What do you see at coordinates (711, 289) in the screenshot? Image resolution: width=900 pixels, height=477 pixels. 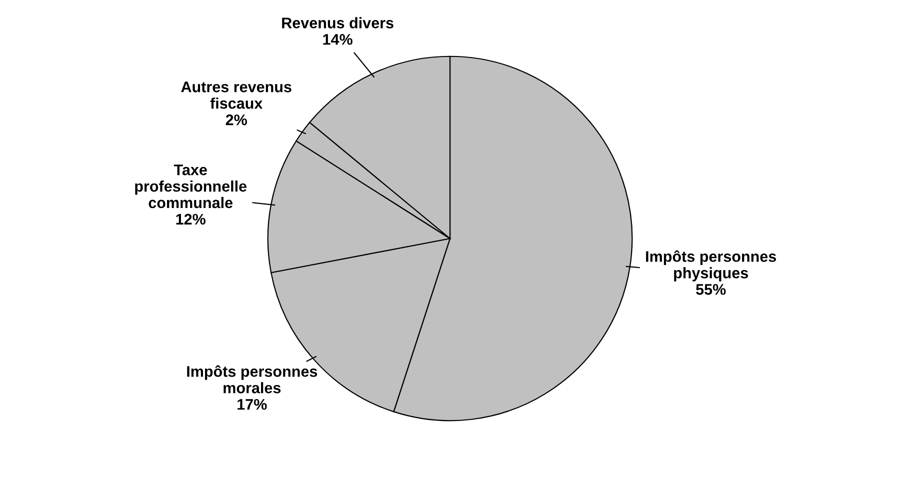 I see `data-label: 55%` at bounding box center [711, 289].